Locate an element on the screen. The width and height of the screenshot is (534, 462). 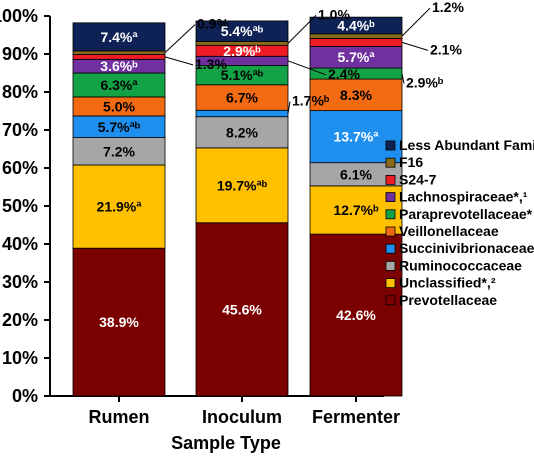
data-label: 7.4%ª is located at coordinates (119, 37).